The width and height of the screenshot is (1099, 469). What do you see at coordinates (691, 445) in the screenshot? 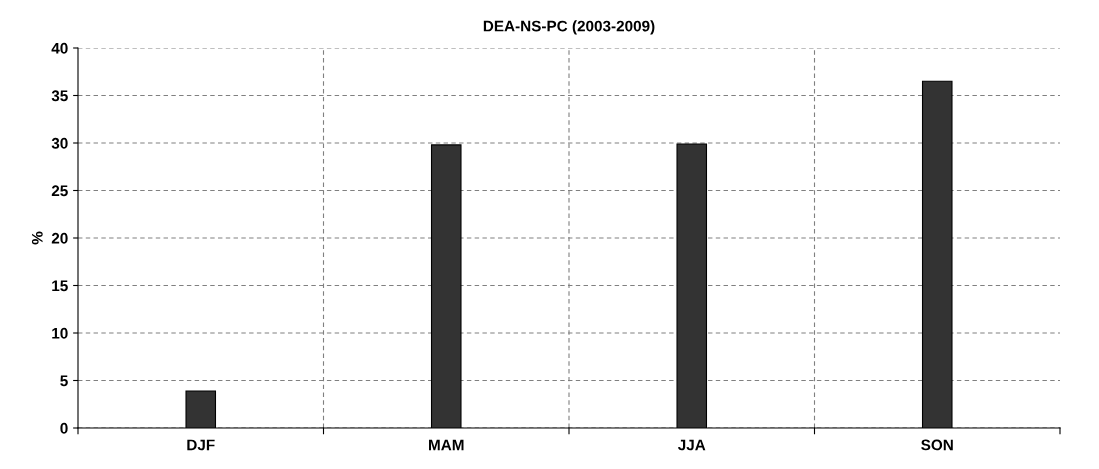
I see `x-tick-label: JJA` at bounding box center [691, 445].